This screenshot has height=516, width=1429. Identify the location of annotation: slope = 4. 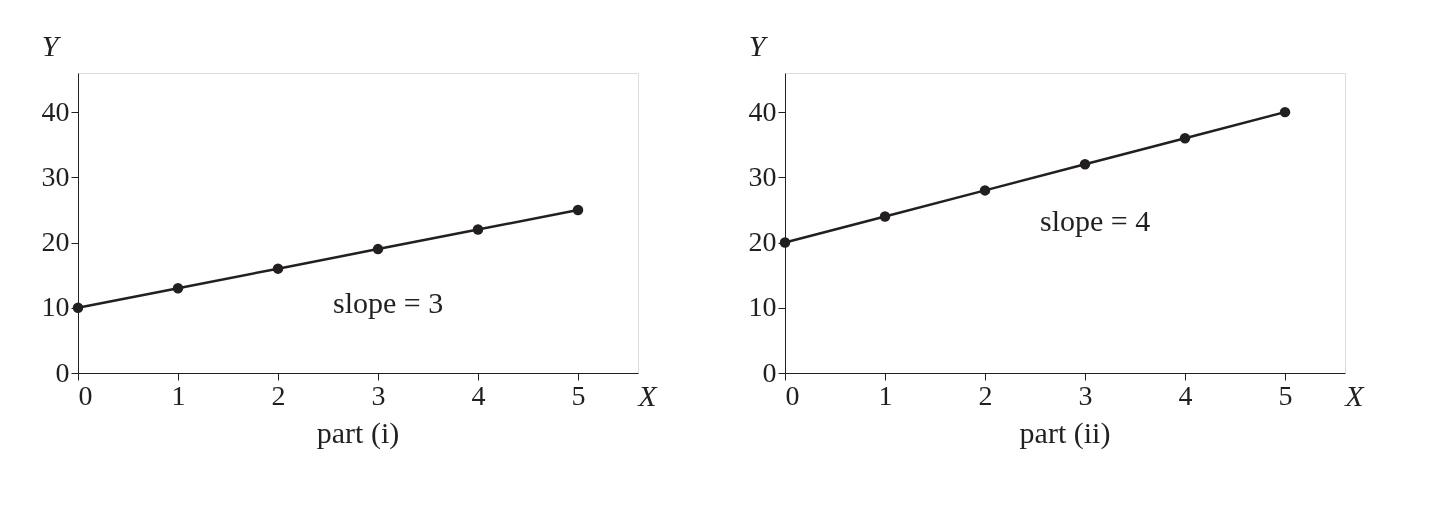
(1095, 221).